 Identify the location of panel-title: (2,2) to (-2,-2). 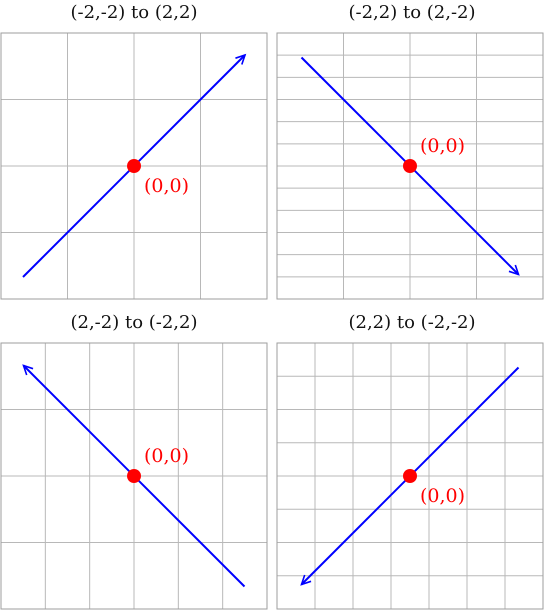
(412, 322).